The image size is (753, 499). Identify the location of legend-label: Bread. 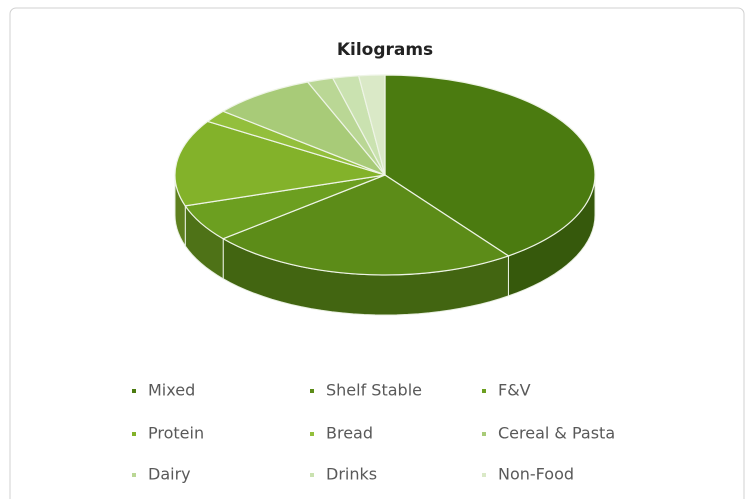
(349, 433).